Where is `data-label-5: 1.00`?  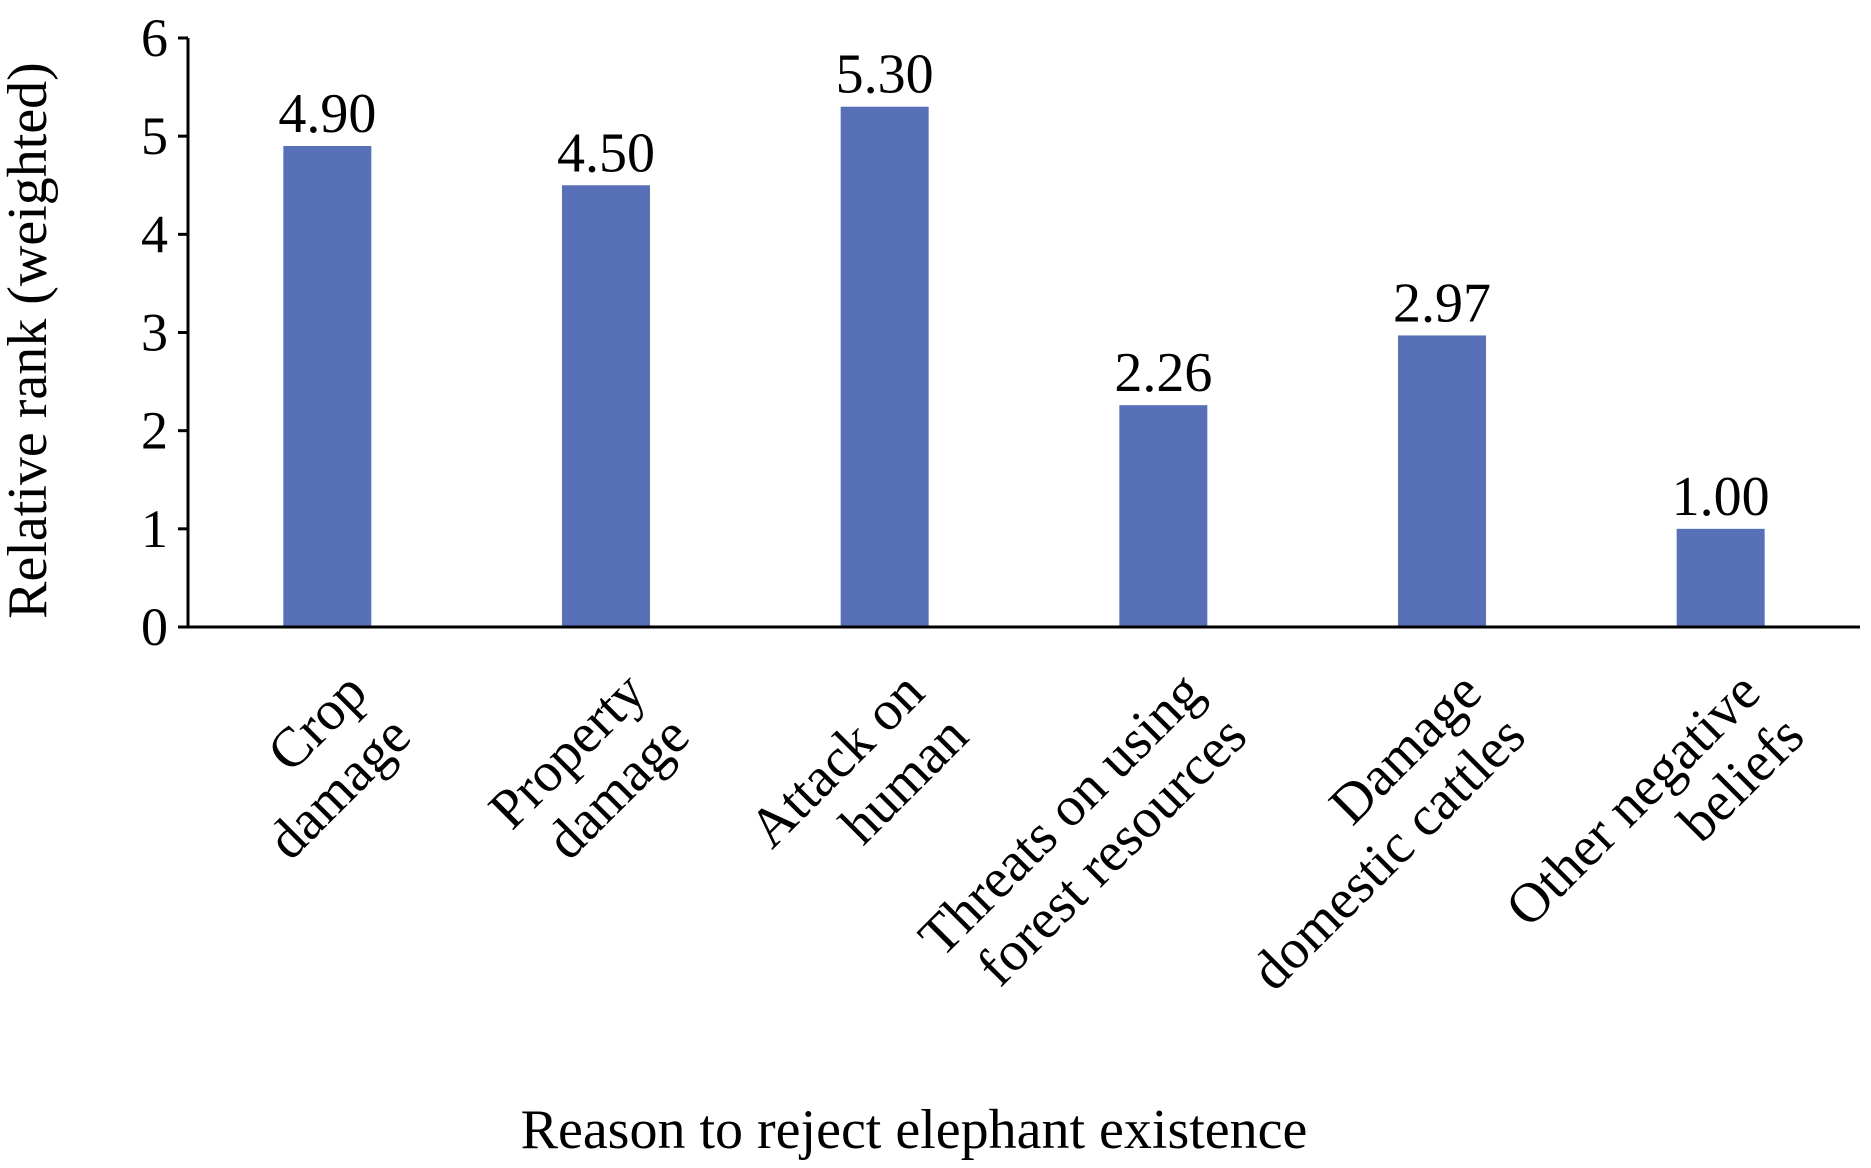 data-label-5: 1.00 is located at coordinates (1721, 497).